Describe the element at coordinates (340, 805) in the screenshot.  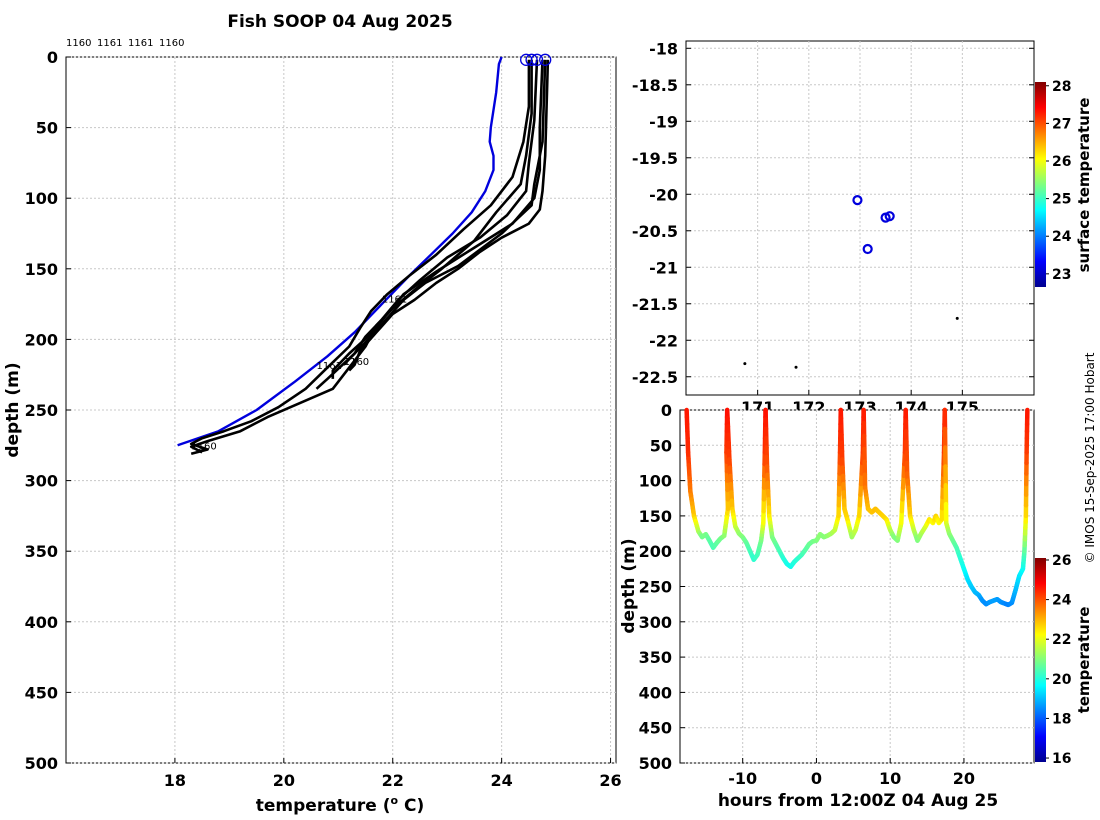
I see `profile-xlabel: temperature (o C)` at that location.